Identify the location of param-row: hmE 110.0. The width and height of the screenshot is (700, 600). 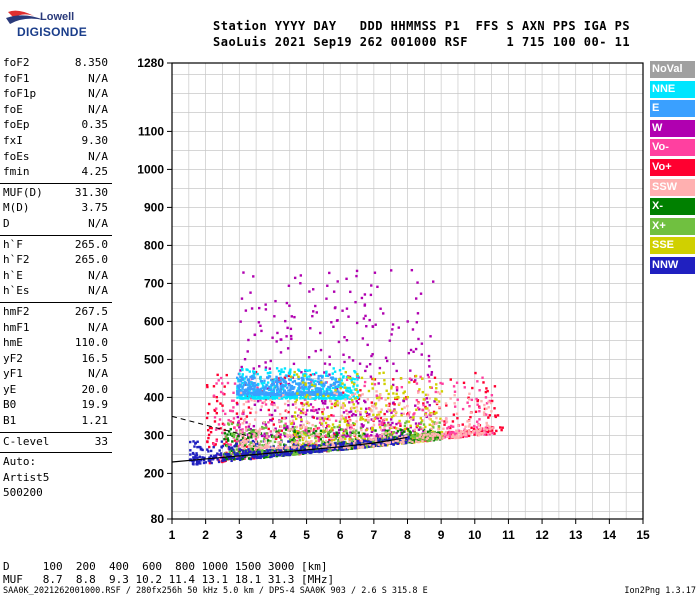
(56, 344).